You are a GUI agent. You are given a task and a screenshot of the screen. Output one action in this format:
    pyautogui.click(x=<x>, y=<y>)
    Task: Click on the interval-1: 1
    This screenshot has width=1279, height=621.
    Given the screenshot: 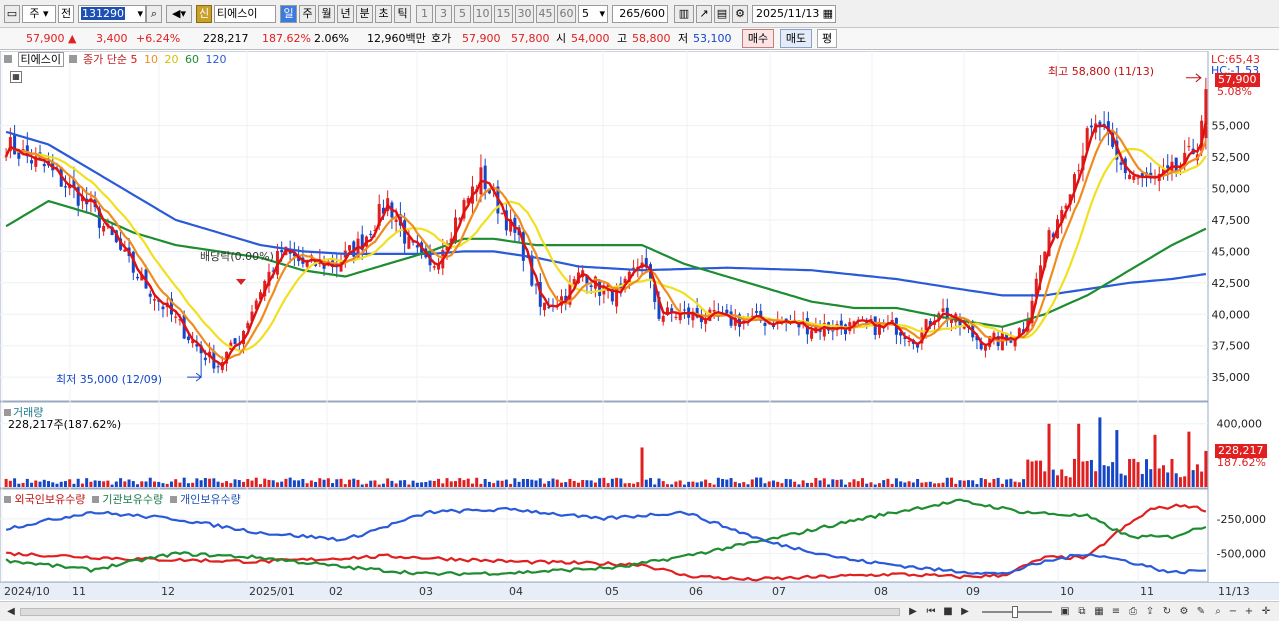 What is the action you would take?
    pyautogui.click(x=424, y=14)
    